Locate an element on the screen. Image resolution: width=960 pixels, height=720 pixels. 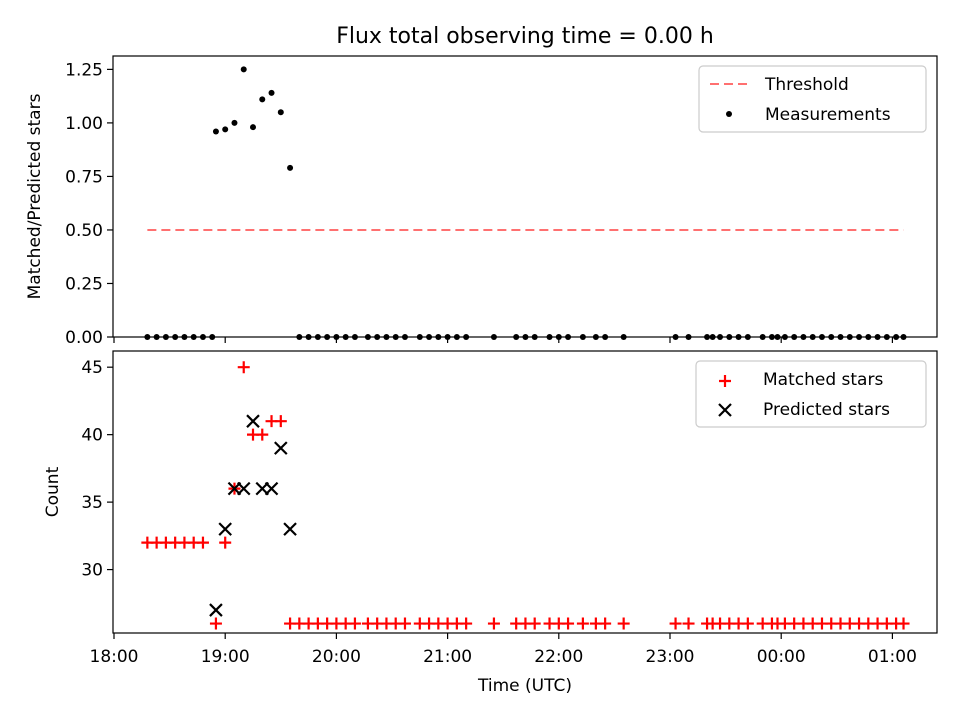
legend-measurement-label: Measurements is located at coordinates (828, 115).